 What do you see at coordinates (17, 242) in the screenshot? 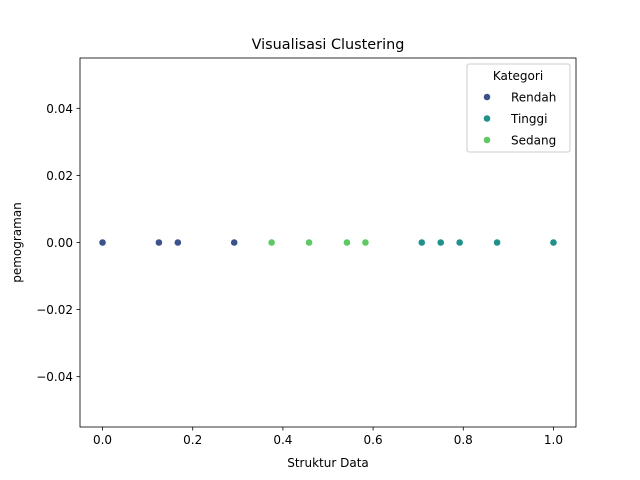
I see `y-axis-label: pemograman` at bounding box center [17, 242].